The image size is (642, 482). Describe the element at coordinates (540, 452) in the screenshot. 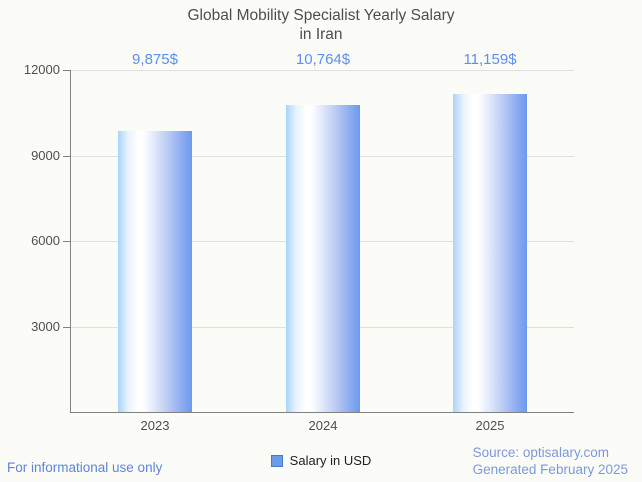

I see `source-text: Source: optisalary.com` at that location.